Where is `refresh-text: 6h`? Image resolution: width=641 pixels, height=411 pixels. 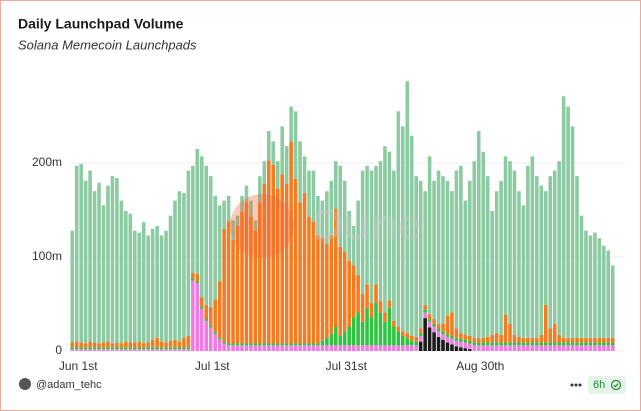
refresh-text: 6h is located at coordinates (599, 385).